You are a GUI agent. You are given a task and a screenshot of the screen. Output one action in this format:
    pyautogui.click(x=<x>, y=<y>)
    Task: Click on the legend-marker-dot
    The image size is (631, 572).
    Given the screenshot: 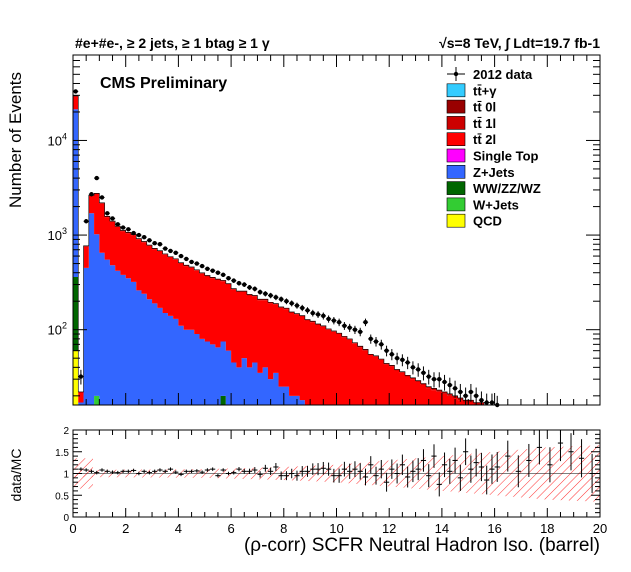 What is the action you would take?
    pyautogui.click(x=456, y=74)
    